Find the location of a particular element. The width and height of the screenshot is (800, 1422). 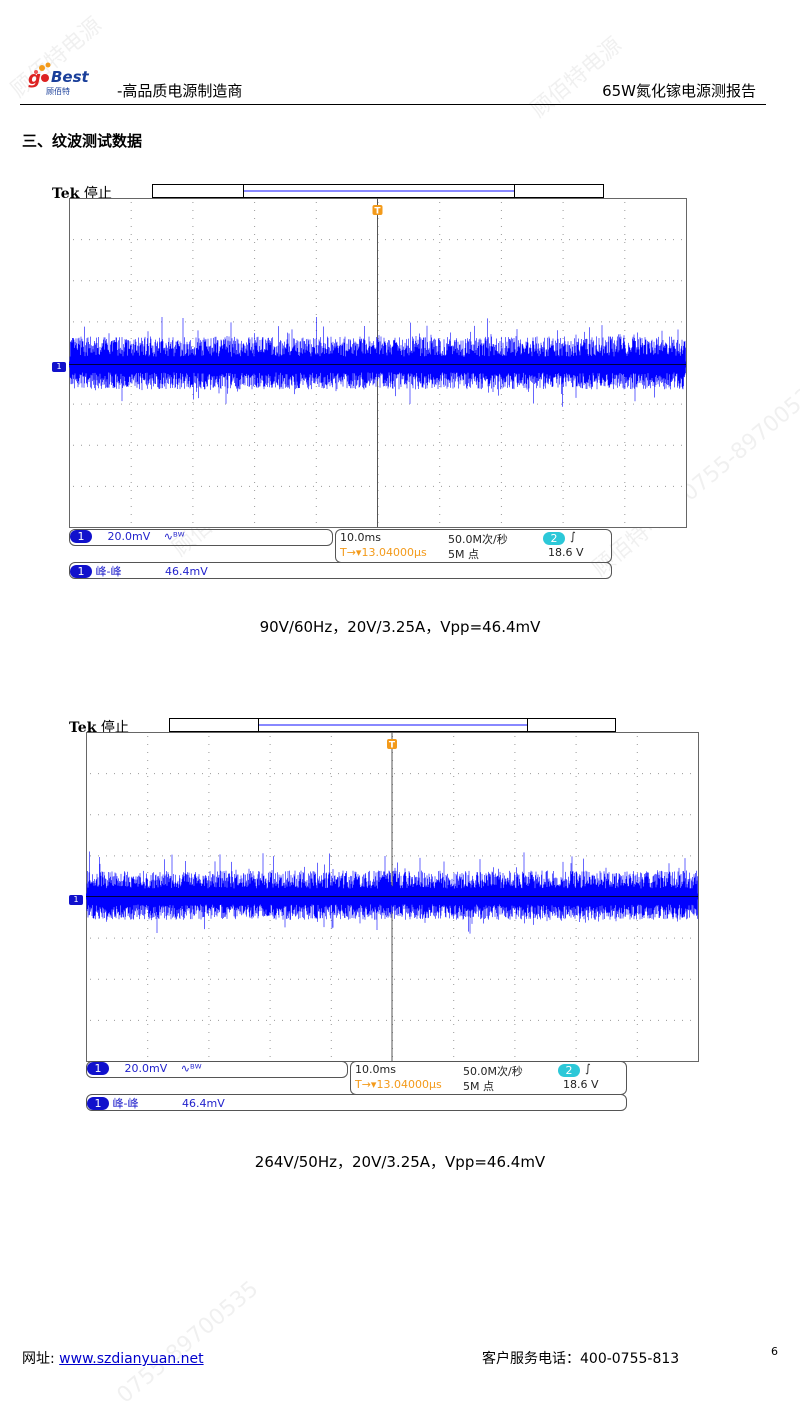

channel-badge: 1 is located at coordinates (81, 571).